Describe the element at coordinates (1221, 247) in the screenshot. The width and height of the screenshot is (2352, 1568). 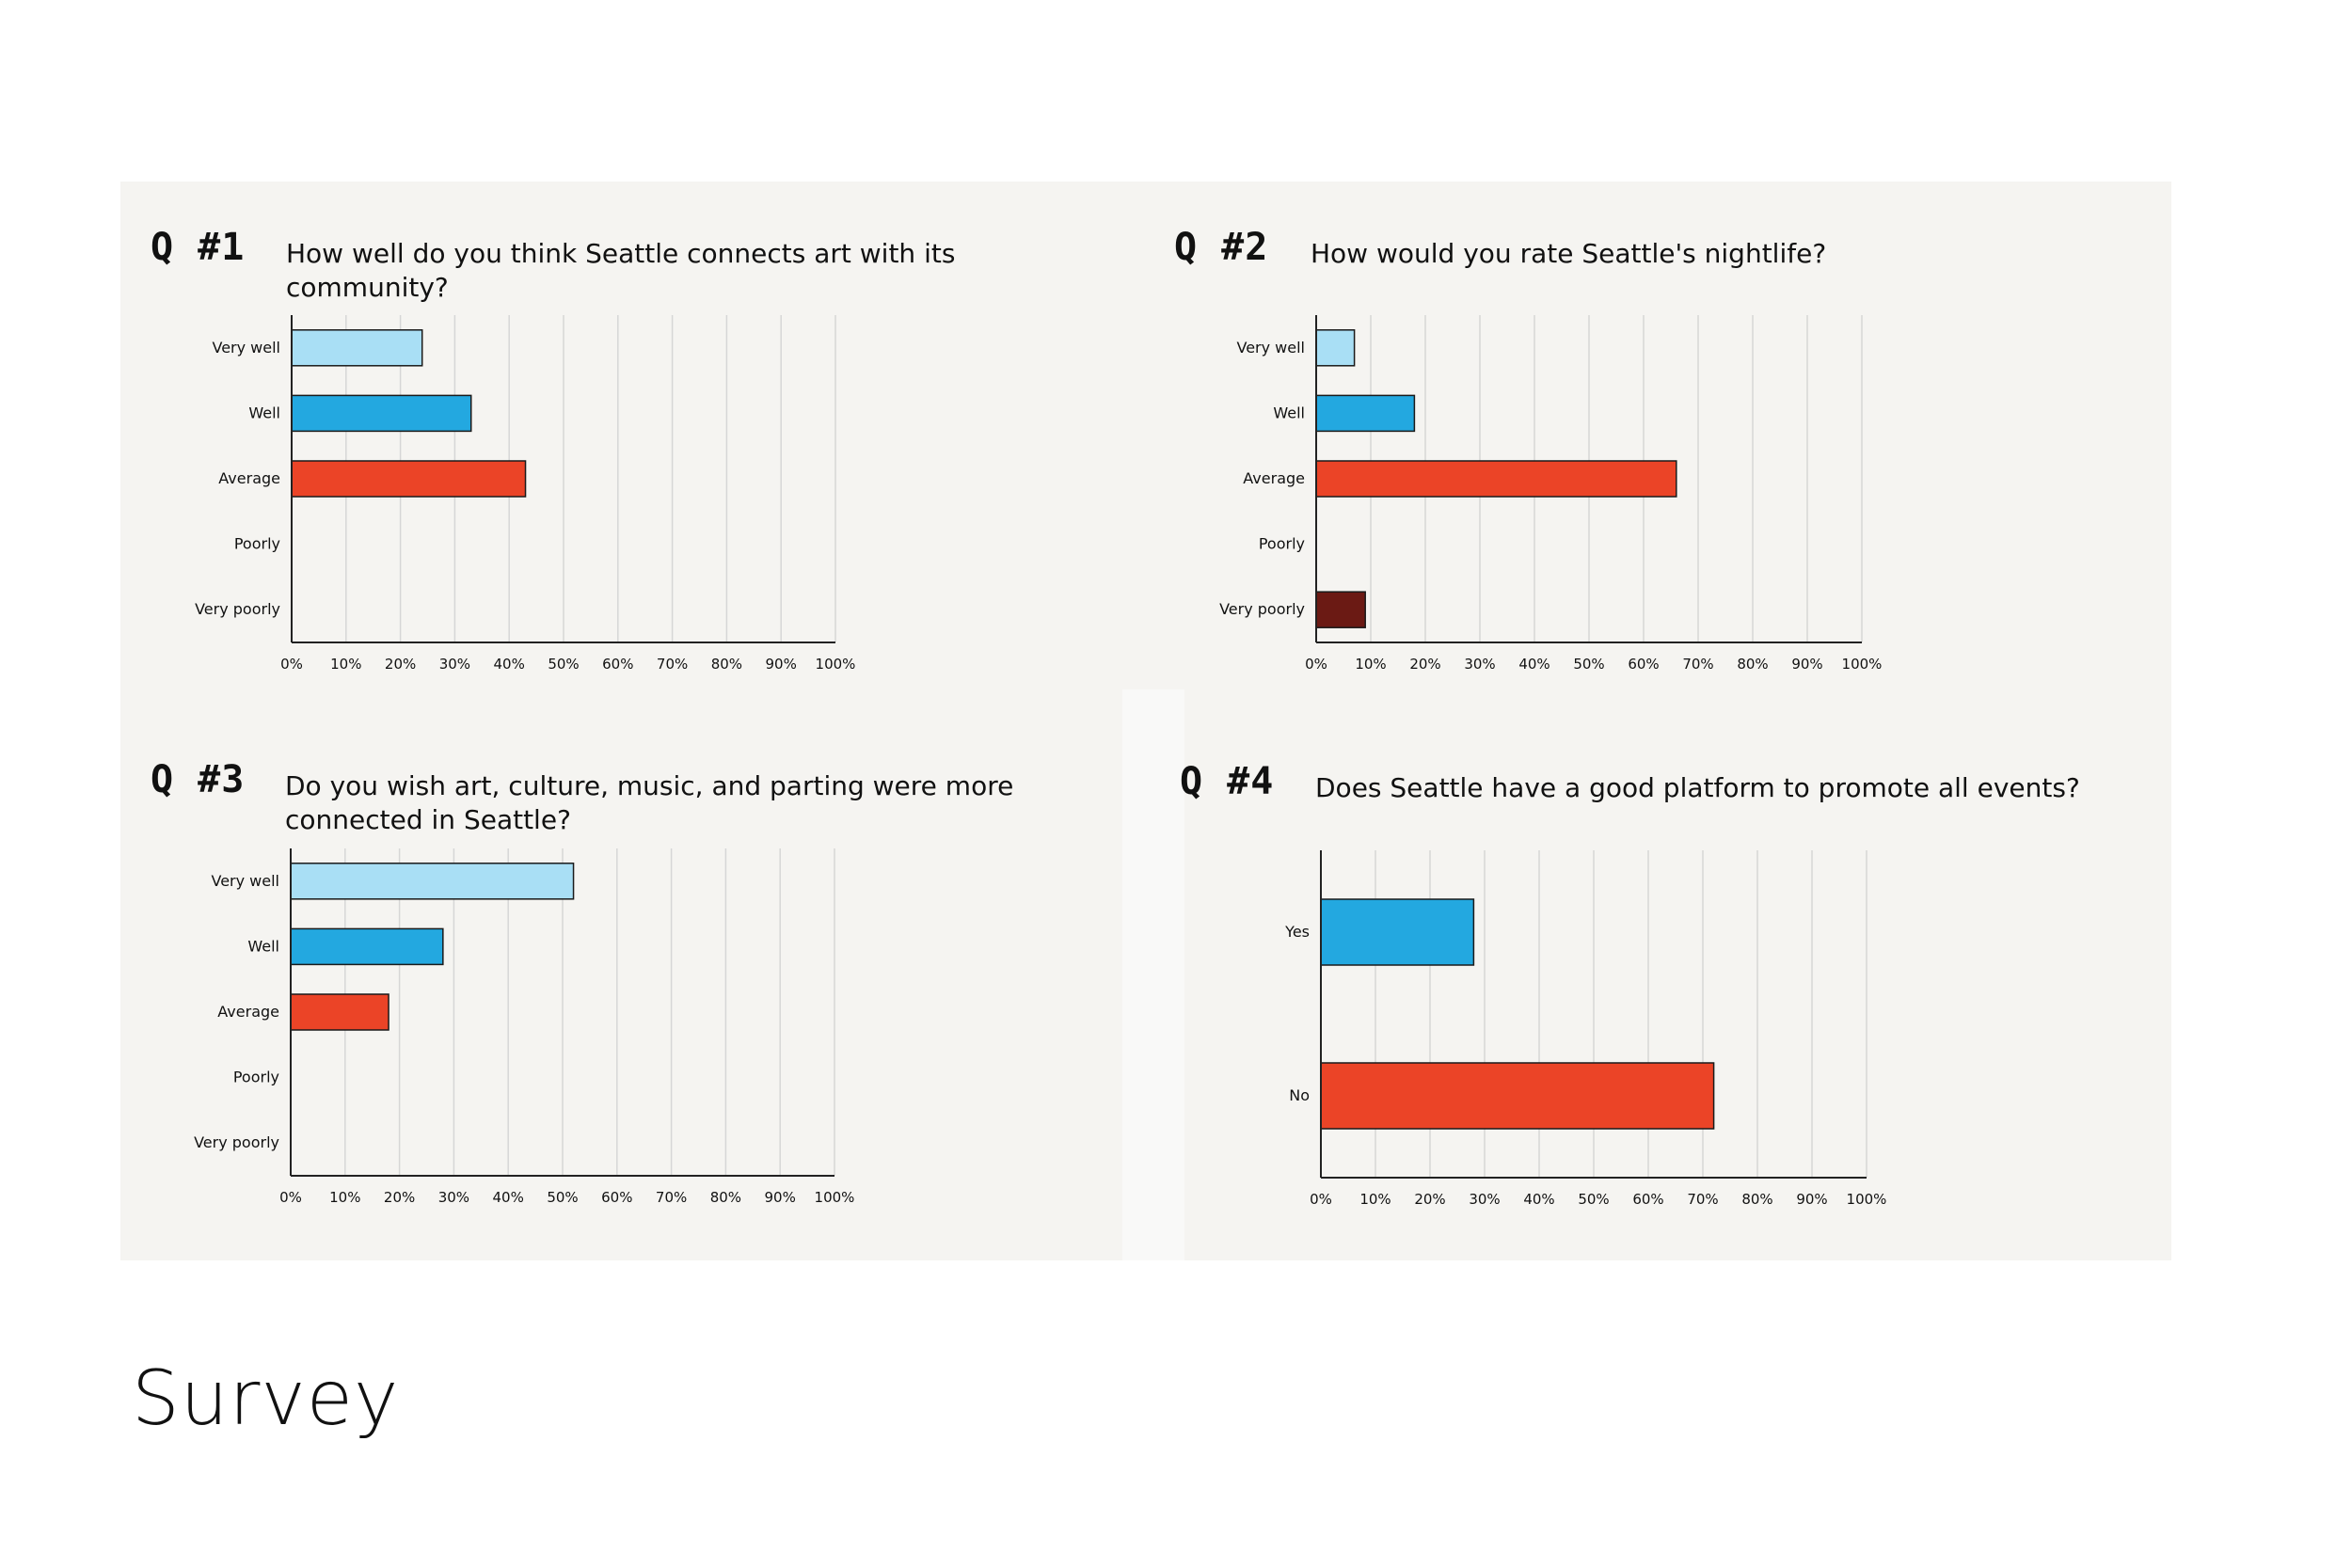
I see `question-2-number: Q #2` at that location.